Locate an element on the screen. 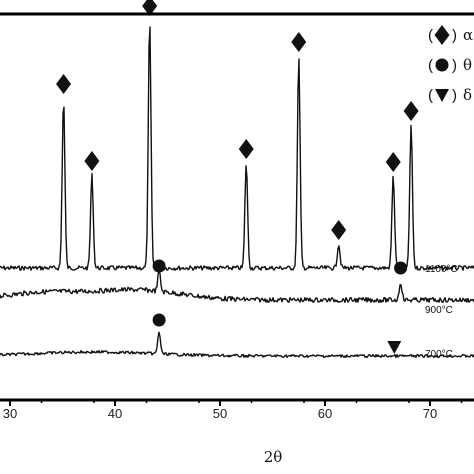 Image resolution: width=474 pixels, height=474 pixels. legend: () α () θ () δ is located at coordinates (450, 64).